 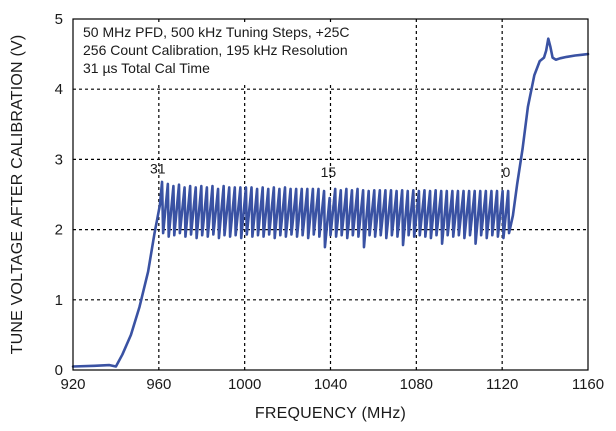 What do you see at coordinates (59, 370) in the screenshot?
I see `y-tick-label: 0` at bounding box center [59, 370].